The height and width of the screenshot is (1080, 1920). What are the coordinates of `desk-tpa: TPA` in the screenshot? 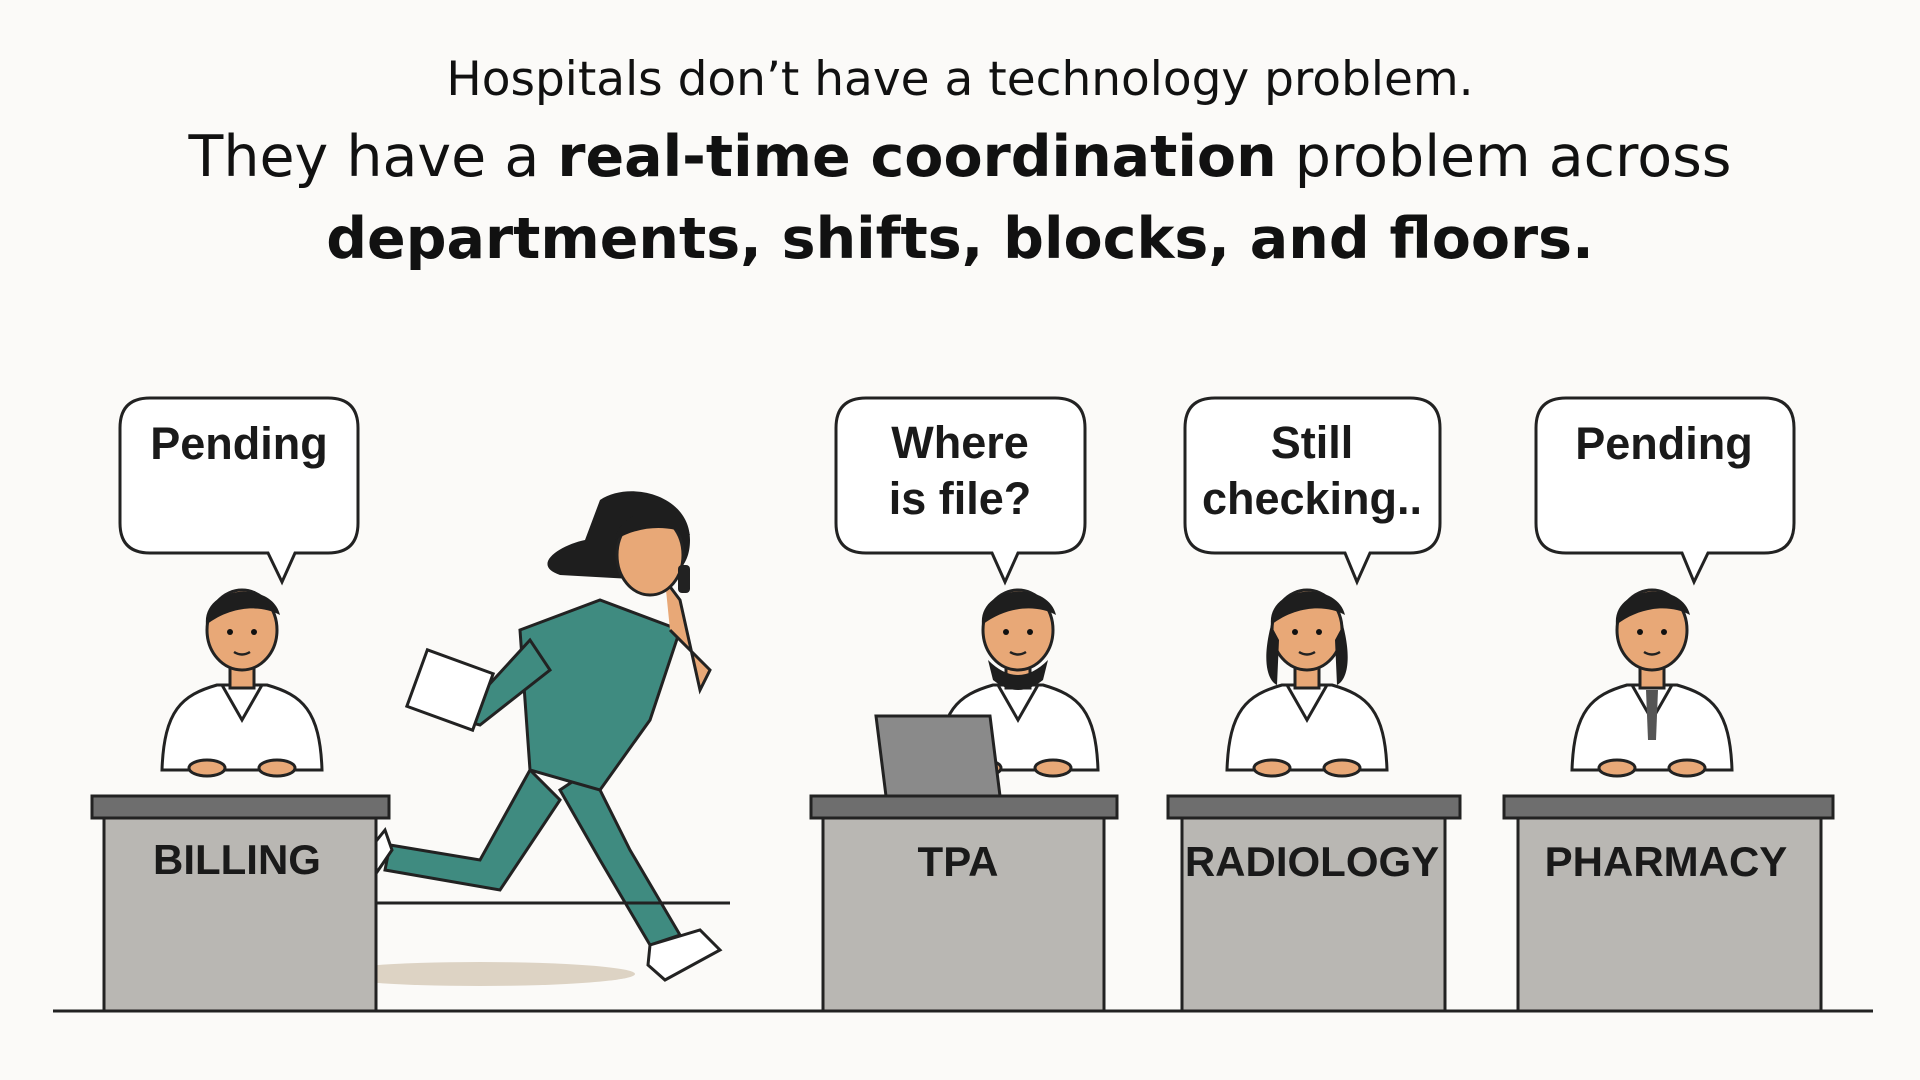 It's located at (964, 903).